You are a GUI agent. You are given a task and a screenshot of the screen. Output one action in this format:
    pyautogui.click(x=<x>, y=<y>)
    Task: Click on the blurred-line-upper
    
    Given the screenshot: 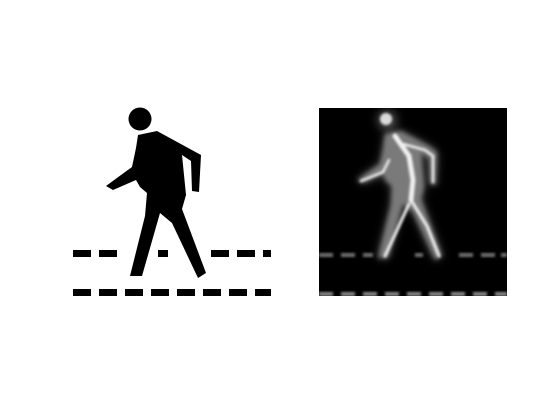 What is the action you would take?
    pyautogui.click(x=413, y=255)
    